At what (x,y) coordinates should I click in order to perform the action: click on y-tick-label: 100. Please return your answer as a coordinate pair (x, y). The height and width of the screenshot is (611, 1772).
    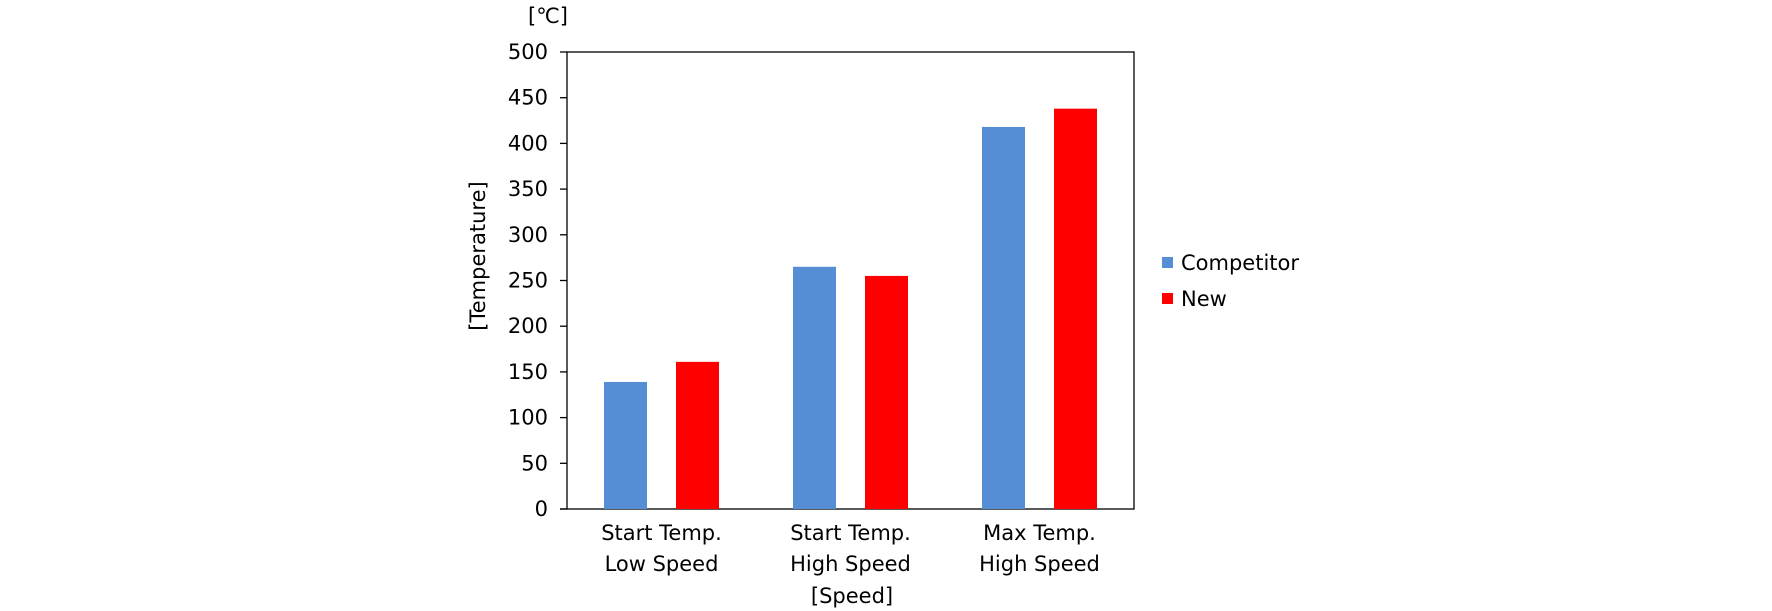
    Looking at the image, I should click on (528, 418).